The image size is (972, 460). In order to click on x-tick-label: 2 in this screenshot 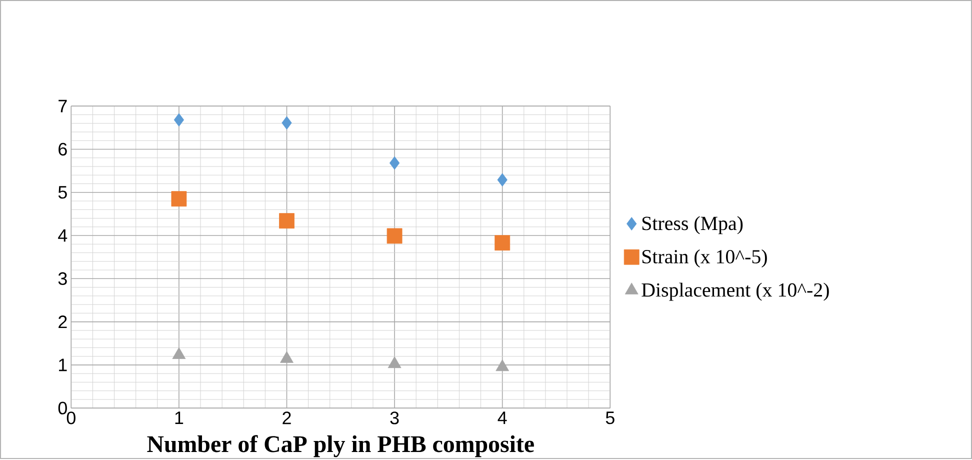, I will do `click(286, 417)`.